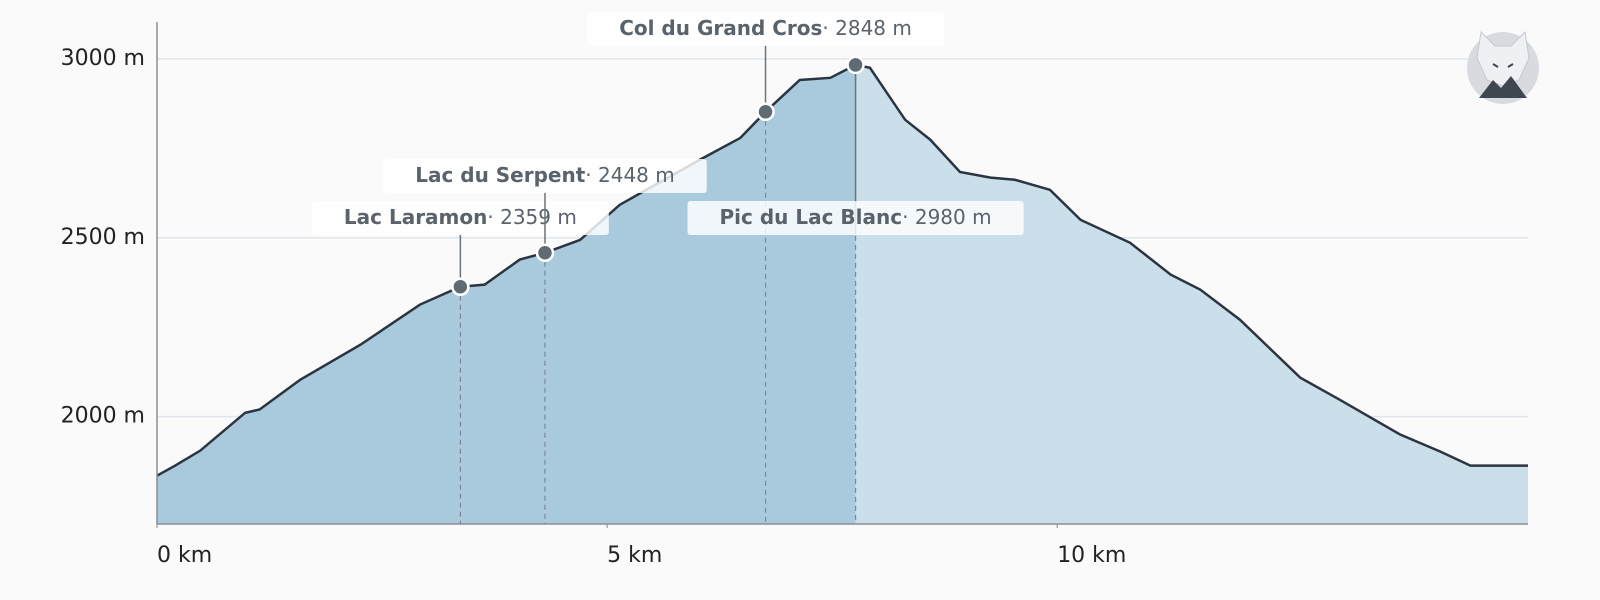 The height and width of the screenshot is (600, 1600). I want to click on x-tick-label: 5 km, so click(634, 555).